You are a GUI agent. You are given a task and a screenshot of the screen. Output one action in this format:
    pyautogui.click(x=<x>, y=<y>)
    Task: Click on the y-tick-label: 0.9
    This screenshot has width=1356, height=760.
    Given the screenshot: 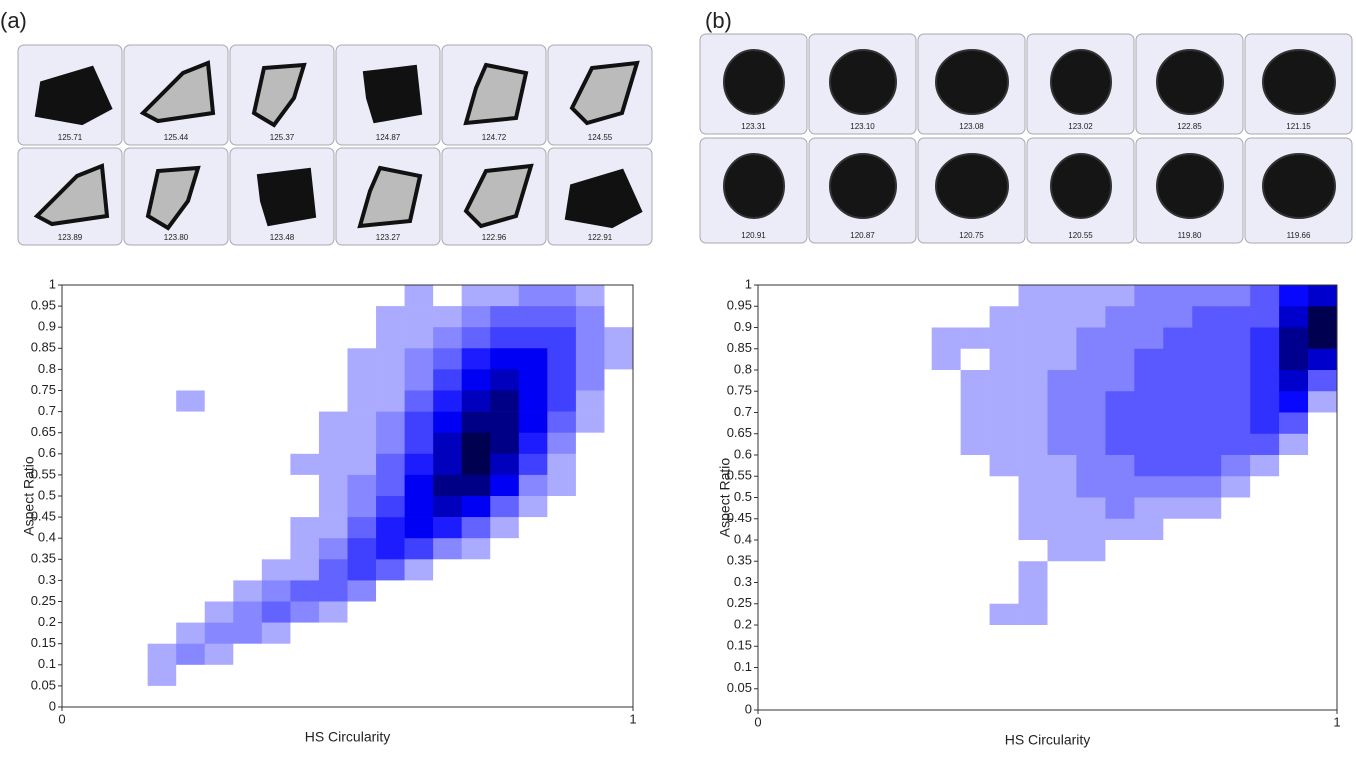 What is the action you would take?
    pyautogui.click(x=743, y=326)
    